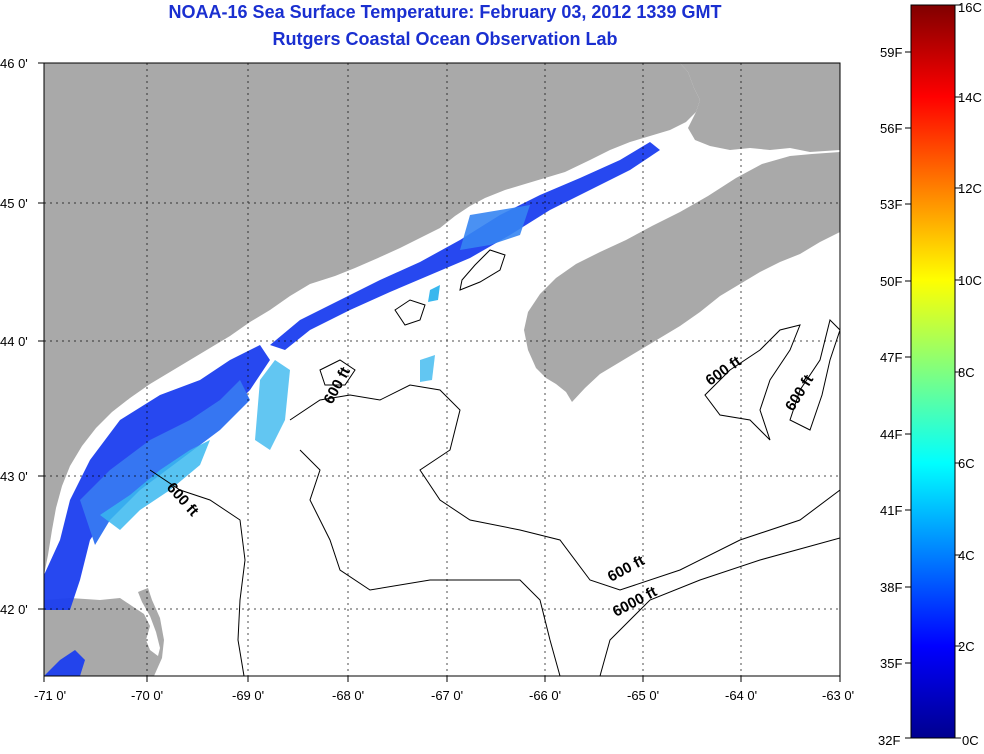  I want to click on colorbar-c-12: 12C, so click(970, 188).